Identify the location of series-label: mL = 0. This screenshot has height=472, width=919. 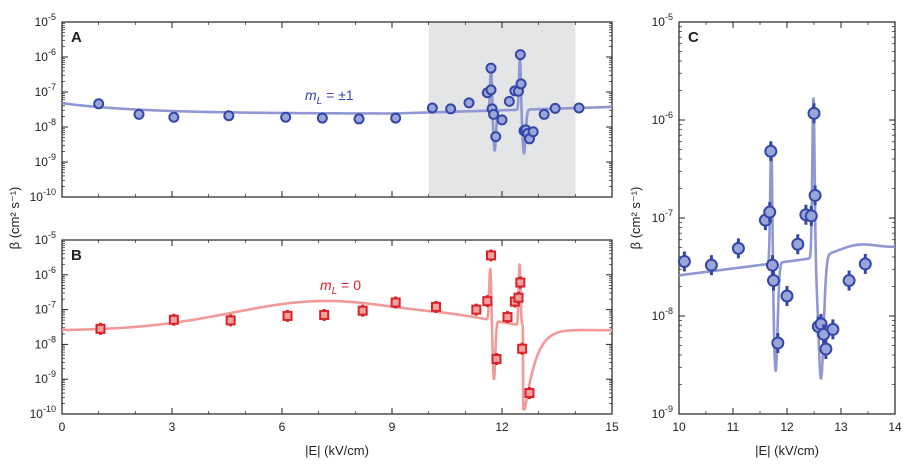
(340, 287).